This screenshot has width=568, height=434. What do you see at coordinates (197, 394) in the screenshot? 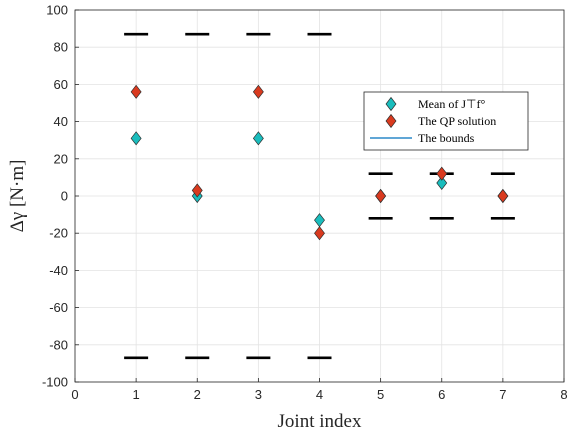
I see `x-tick-label: 2` at bounding box center [197, 394].